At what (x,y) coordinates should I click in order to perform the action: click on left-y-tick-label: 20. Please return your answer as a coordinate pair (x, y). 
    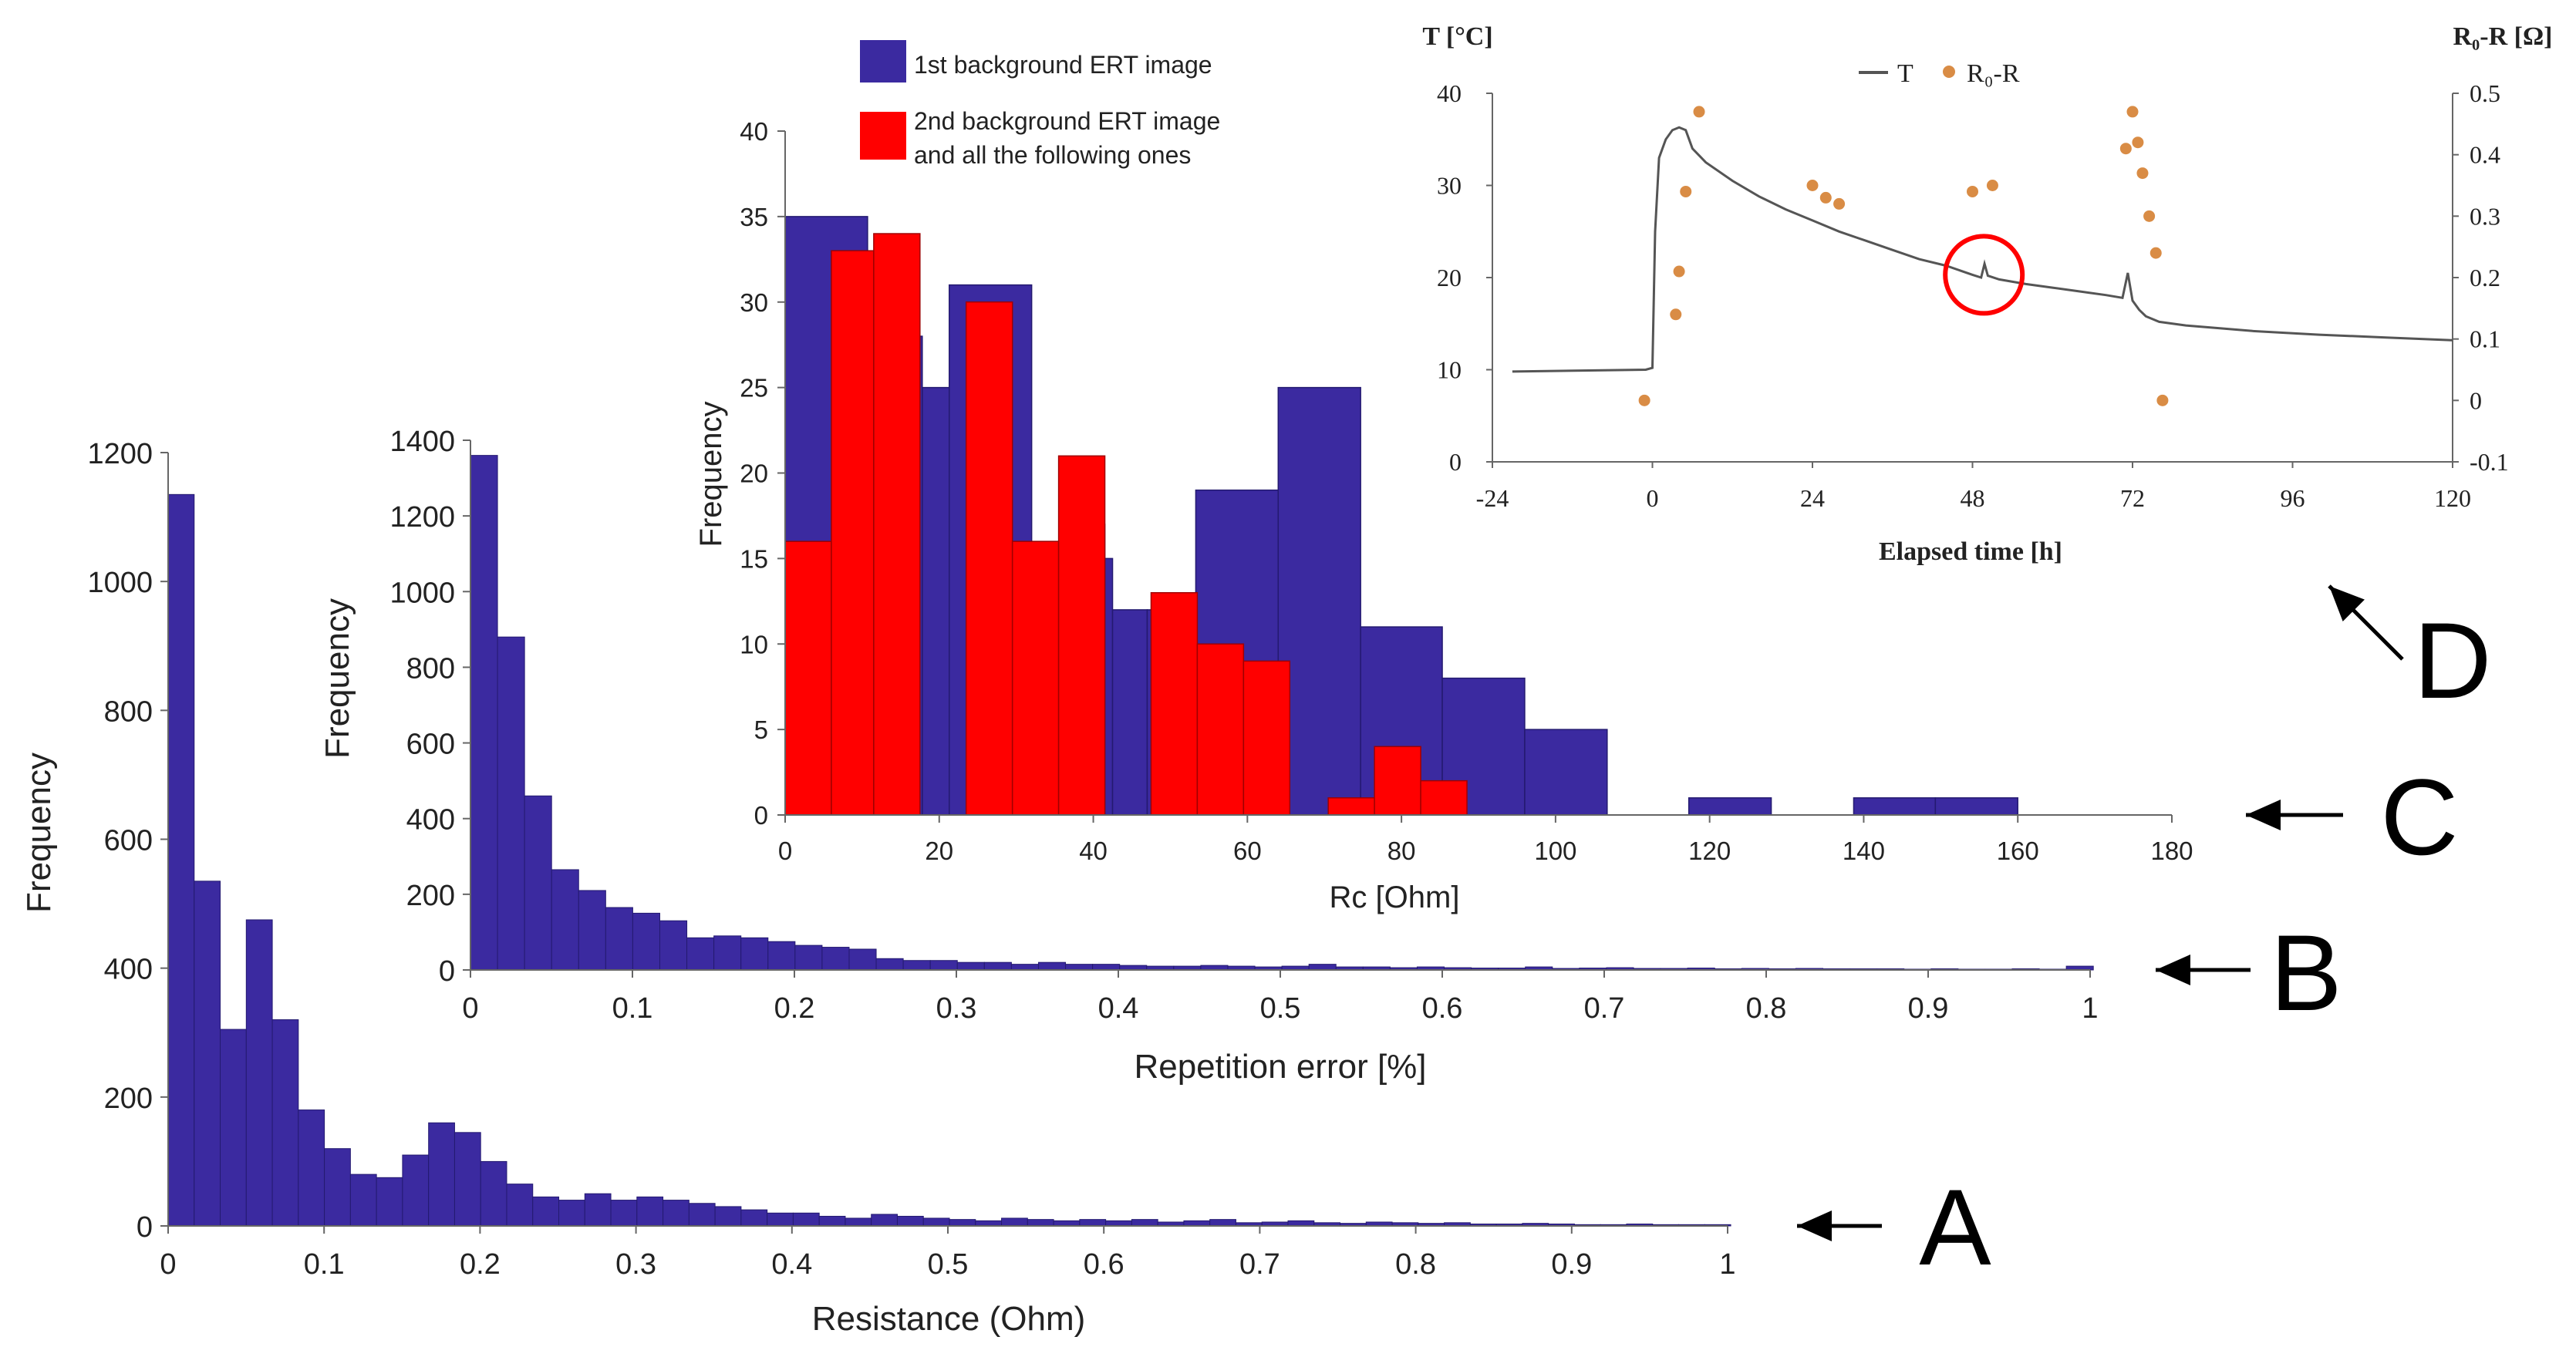
    Looking at the image, I should click on (1449, 277).